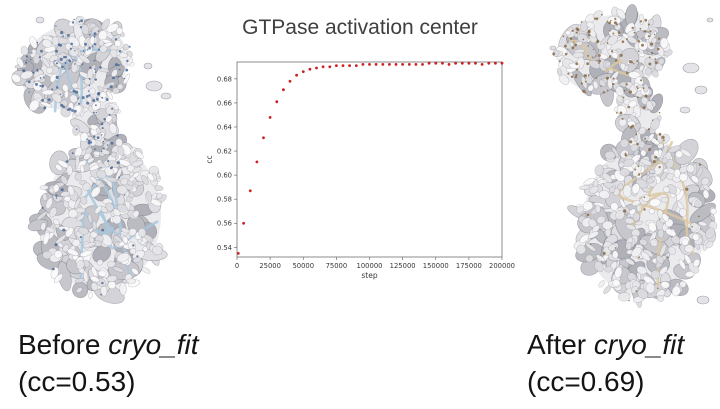  I want to click on x-tick-label: 175000, so click(469, 266).